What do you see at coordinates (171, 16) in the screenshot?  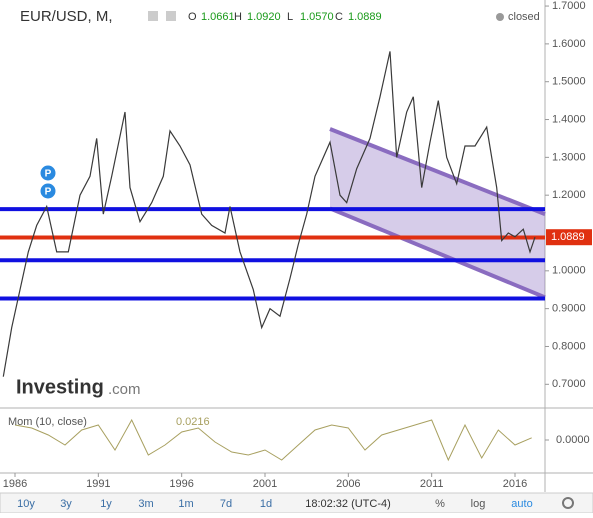 I see `settings-icon` at bounding box center [171, 16].